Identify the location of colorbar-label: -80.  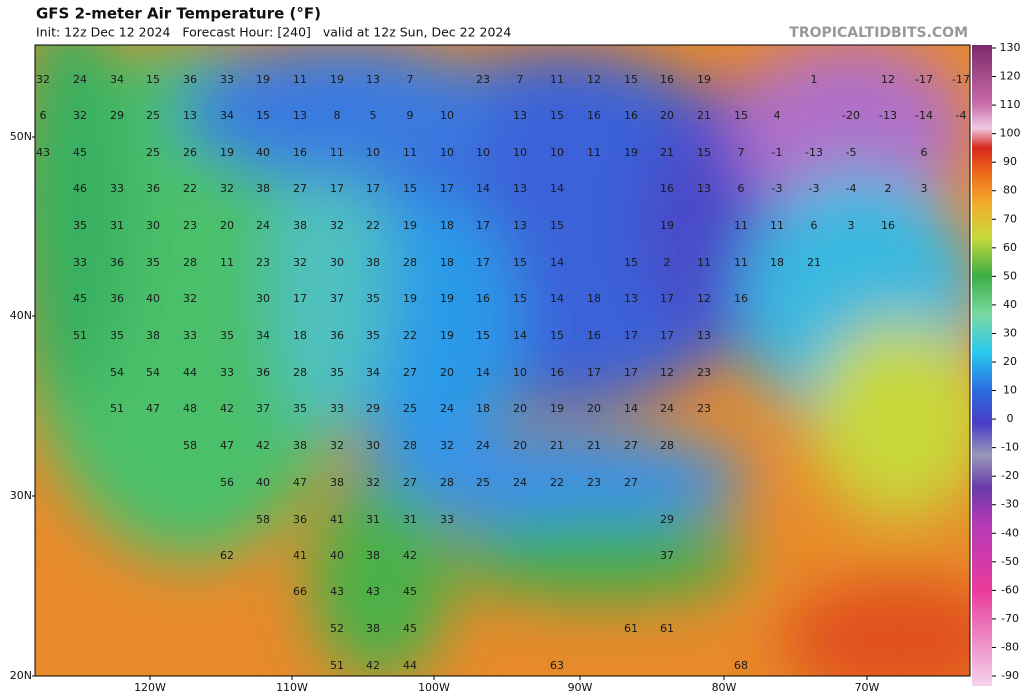
(1010, 646).